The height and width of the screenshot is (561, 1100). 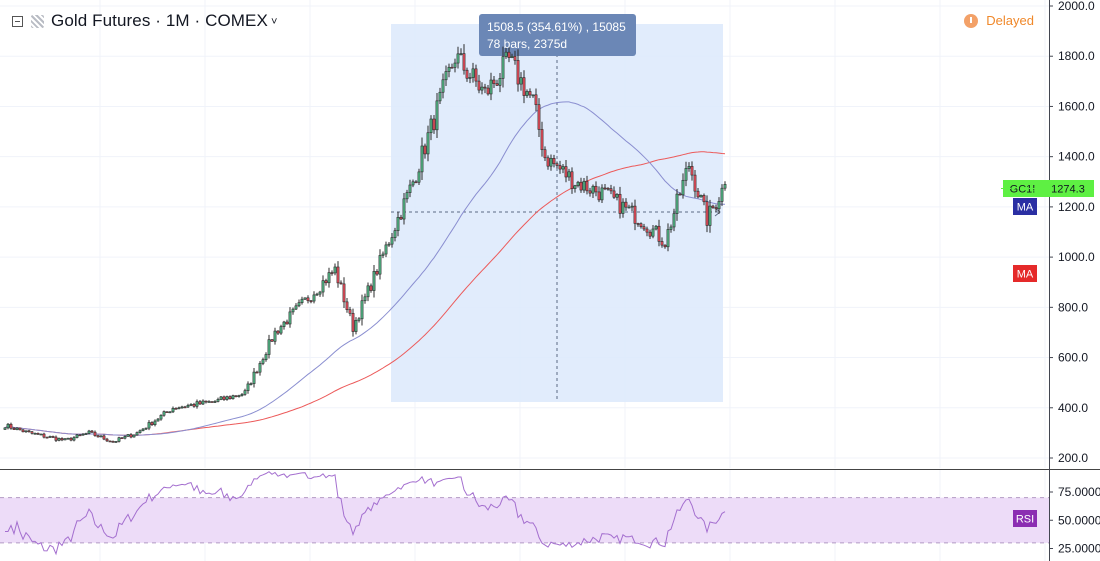 What do you see at coordinates (1025, 208) in the screenshot?
I see `ma-fast-tag-text: MA` at bounding box center [1025, 208].